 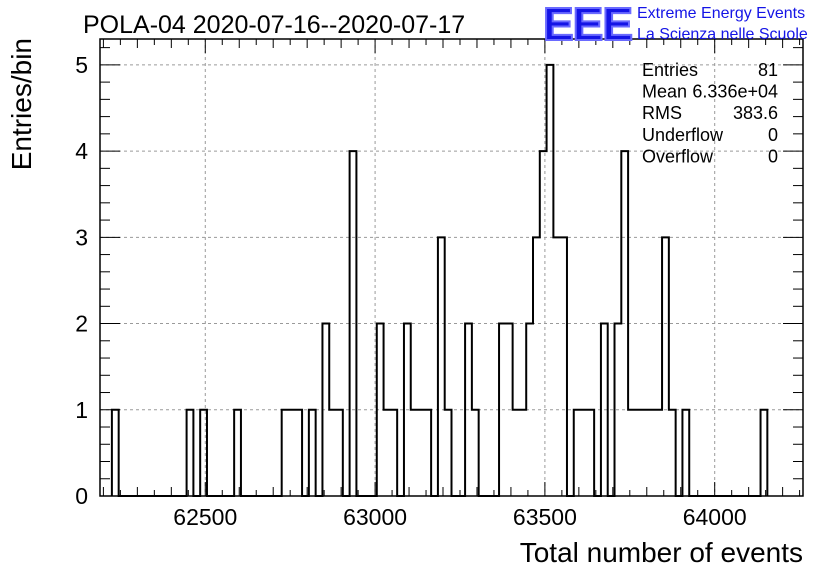 I want to click on chart-title: POLA-04 2020-07-16--2020-07-17, so click(x=274, y=25).